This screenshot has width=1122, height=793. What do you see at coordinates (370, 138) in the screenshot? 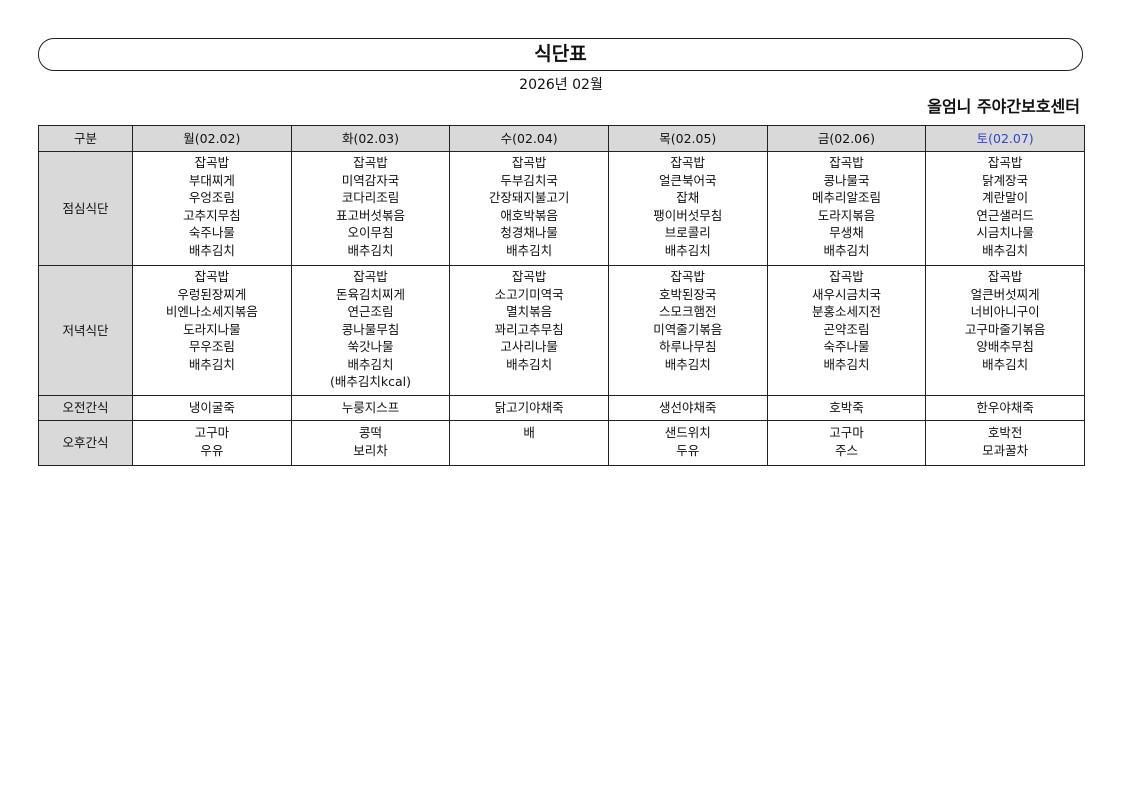
I see `header-day: 화(02.03)` at bounding box center [370, 138].